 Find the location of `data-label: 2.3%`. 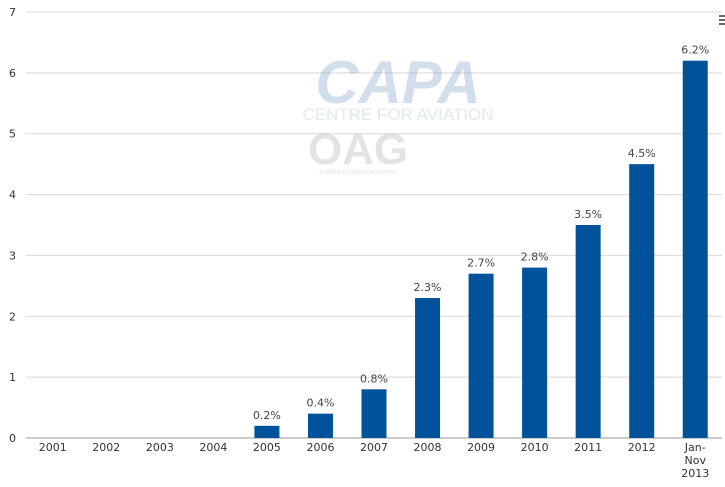

data-label: 2.3% is located at coordinates (428, 287).